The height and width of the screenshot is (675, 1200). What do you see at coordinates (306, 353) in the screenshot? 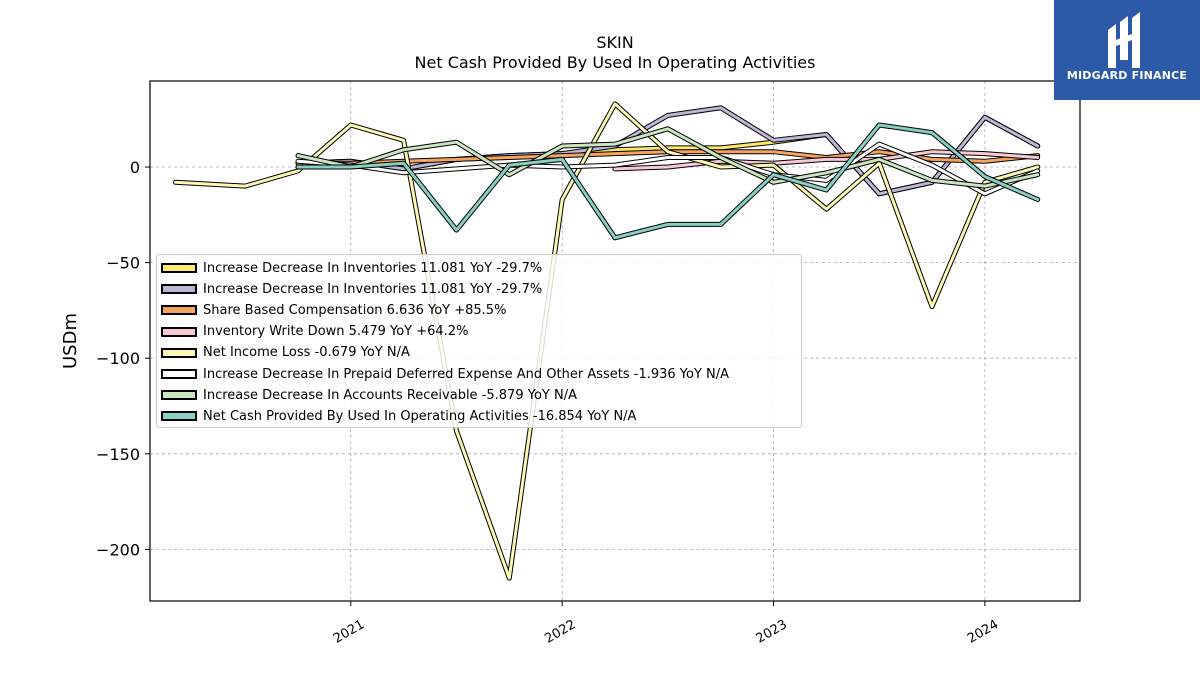
I see `legend-label: Net Income Loss -0.679 YoY N/A` at bounding box center [306, 353].